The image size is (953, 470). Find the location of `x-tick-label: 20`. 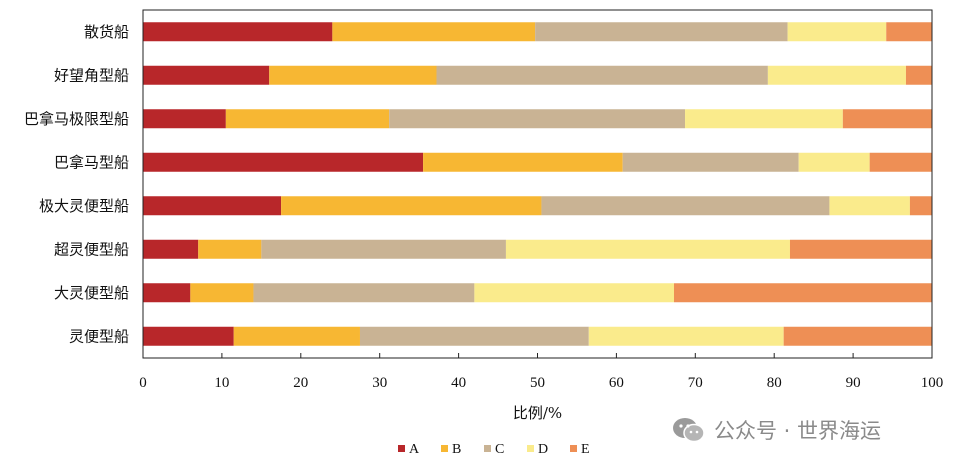

x-tick-label: 20 is located at coordinates (300, 383).